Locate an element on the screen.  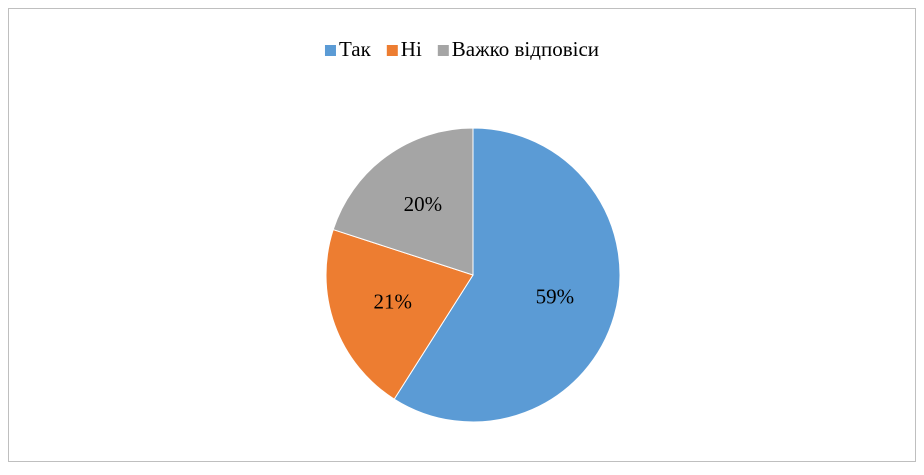
legend-label: Важко відповіси is located at coordinates (525, 49).